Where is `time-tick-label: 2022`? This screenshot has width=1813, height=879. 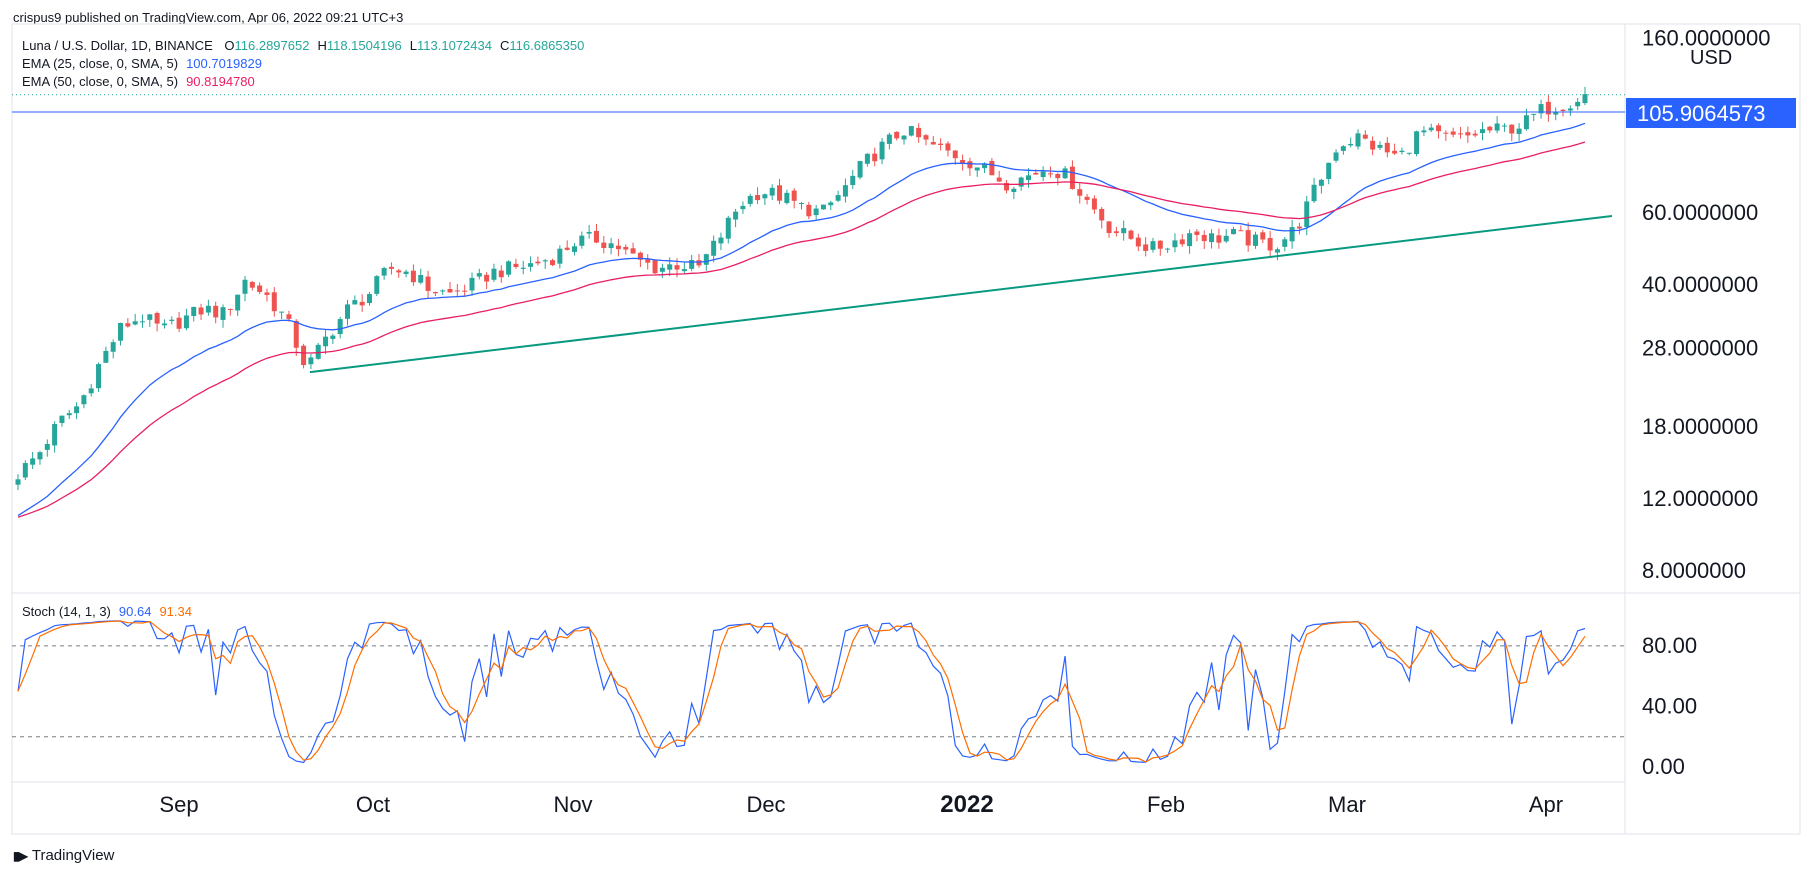
time-tick-label: 2022 is located at coordinates (966, 804).